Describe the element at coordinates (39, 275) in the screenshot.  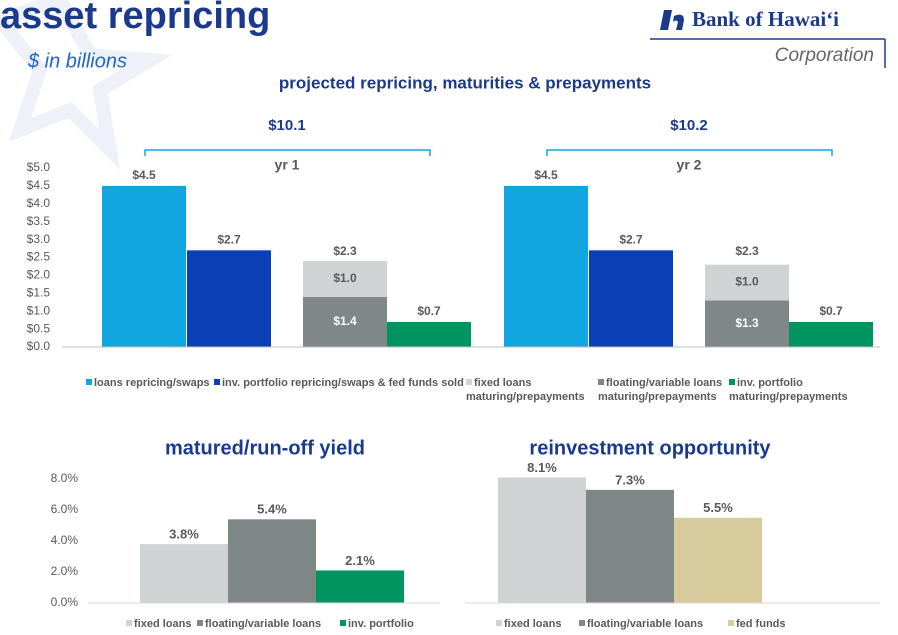
I see `y-tick-label: $2.0` at that location.